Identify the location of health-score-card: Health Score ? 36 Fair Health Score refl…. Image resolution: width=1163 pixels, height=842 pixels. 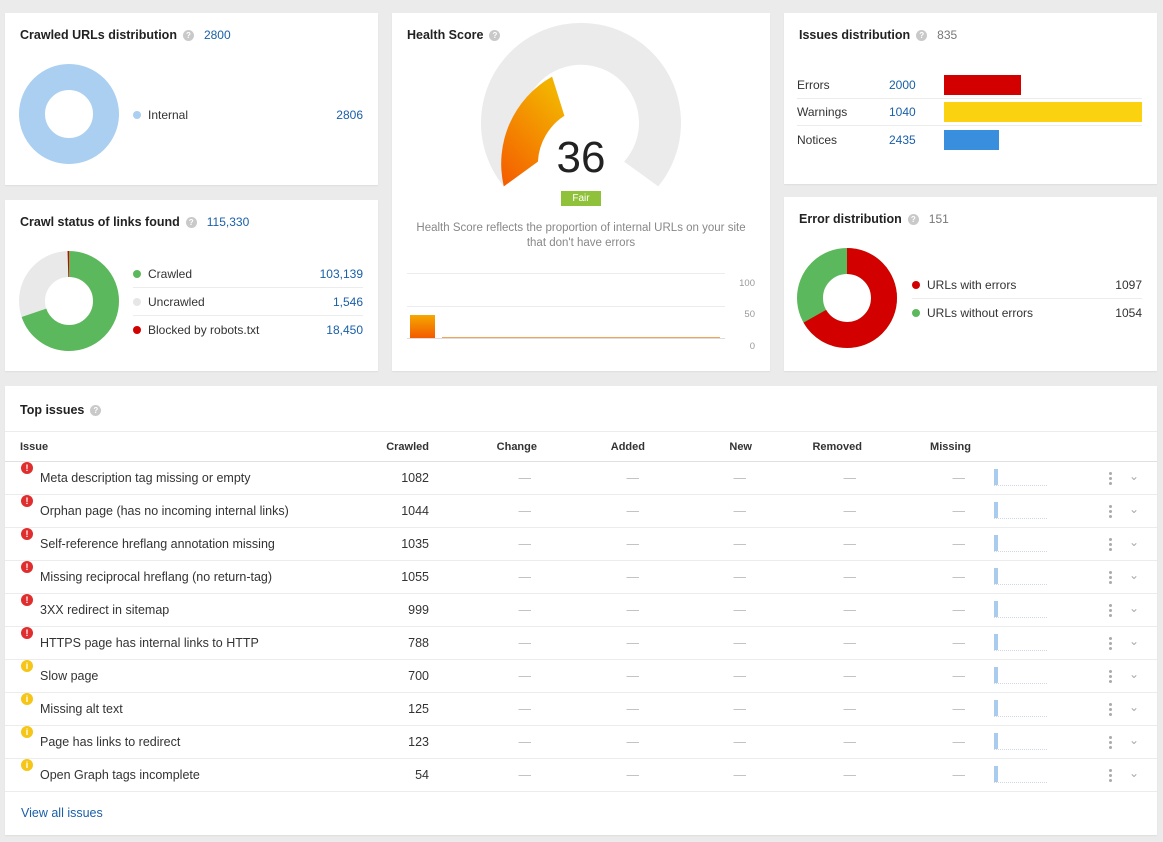
(581, 192).